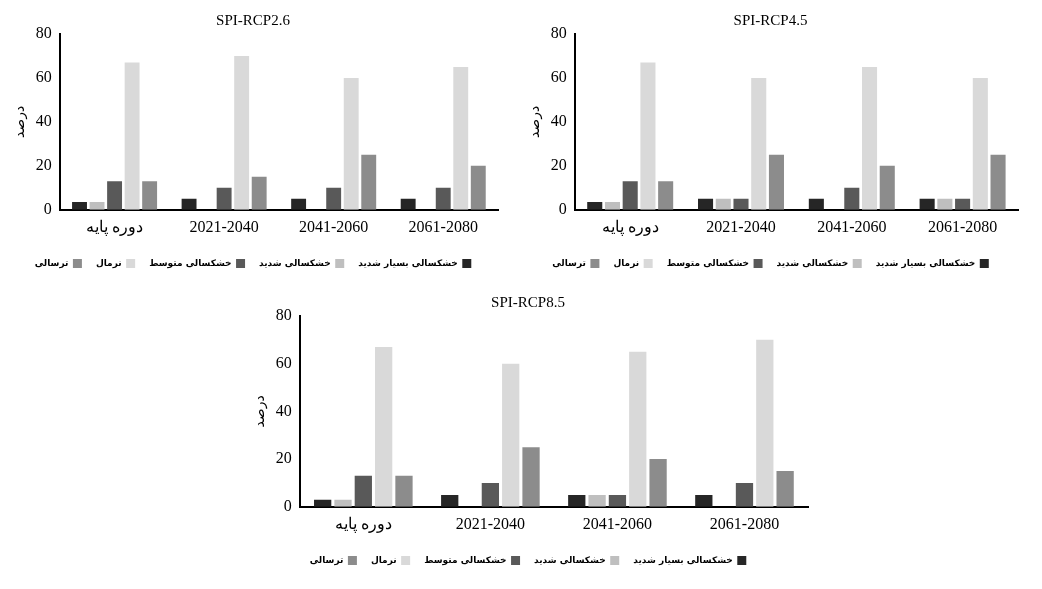 Image resolution: width=1042 pixels, height=589 pixels. What do you see at coordinates (528, 301) in the screenshot?
I see `chart-title: SPI-RCP8.5` at bounding box center [528, 301].